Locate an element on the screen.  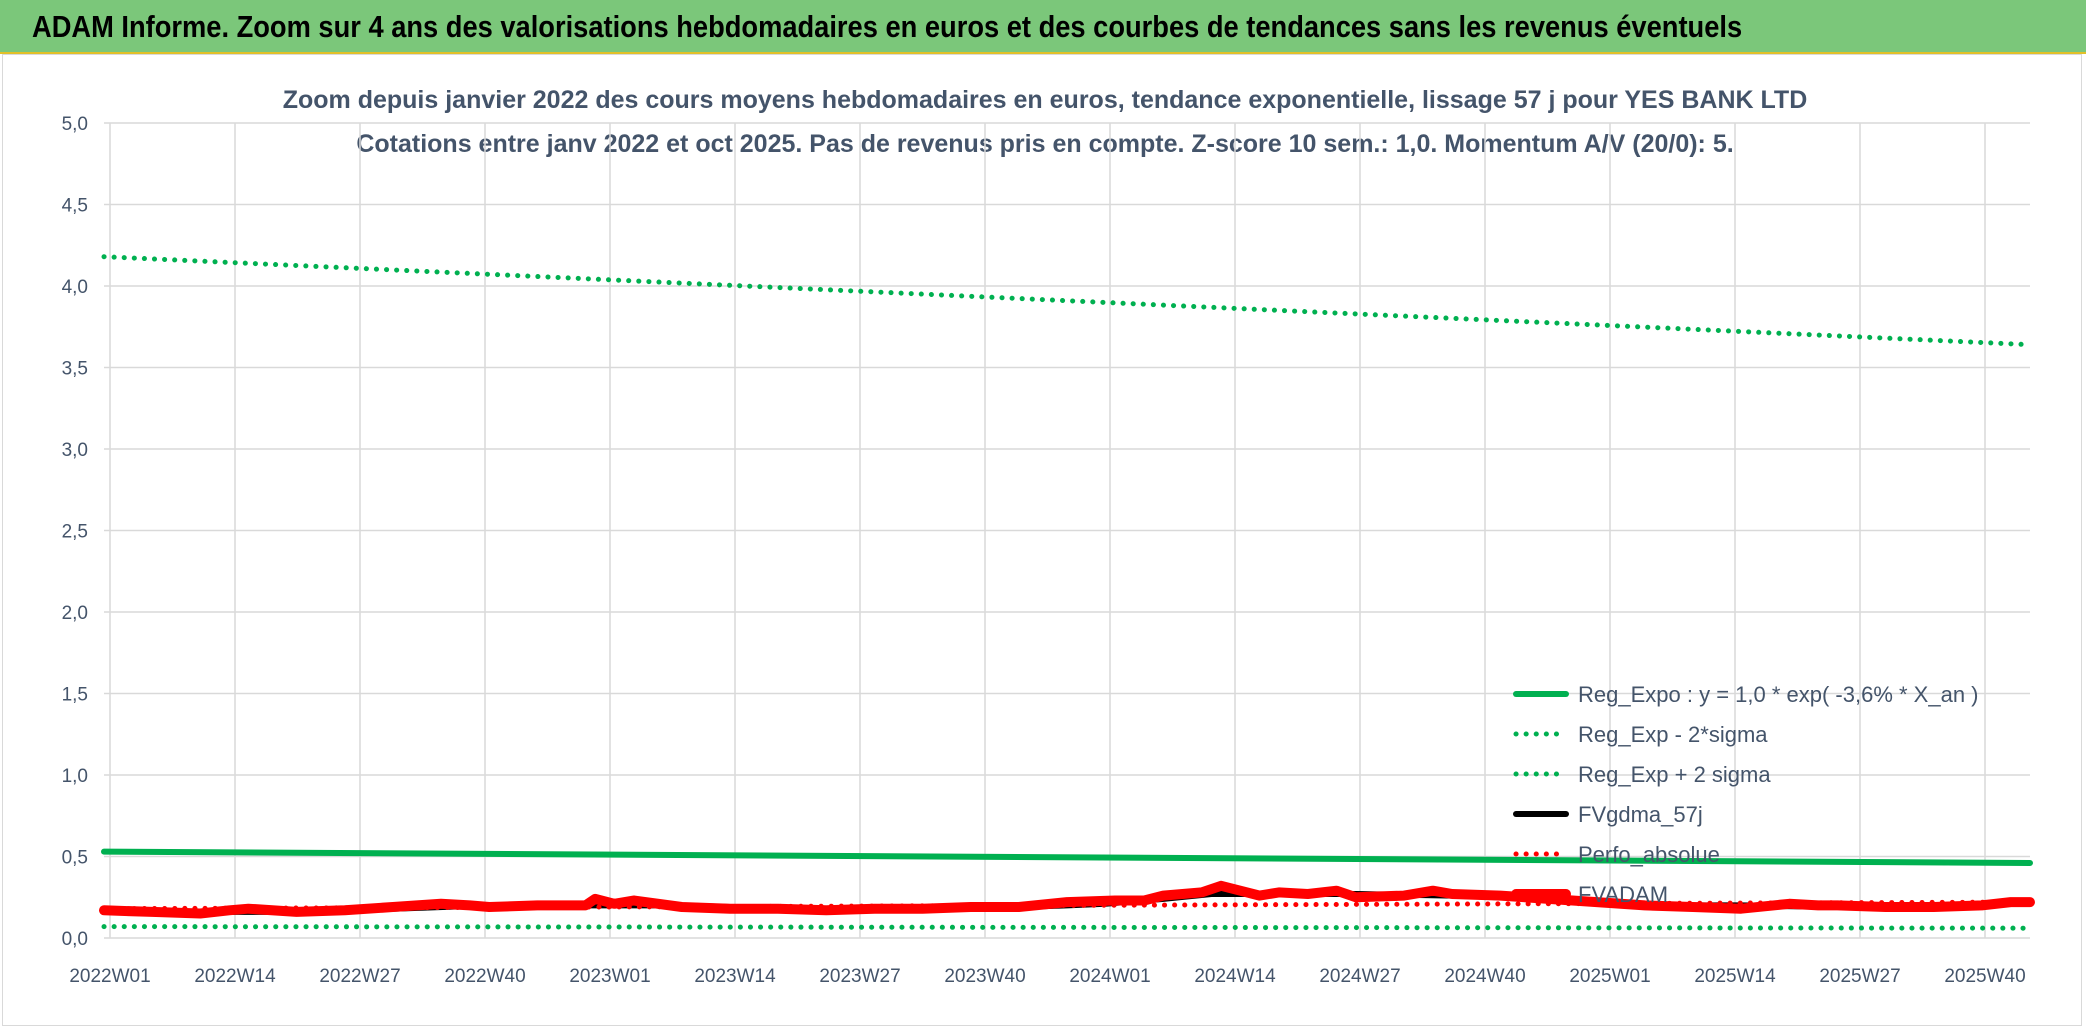
x-tick-label: 2022W27 is located at coordinates (359, 976).